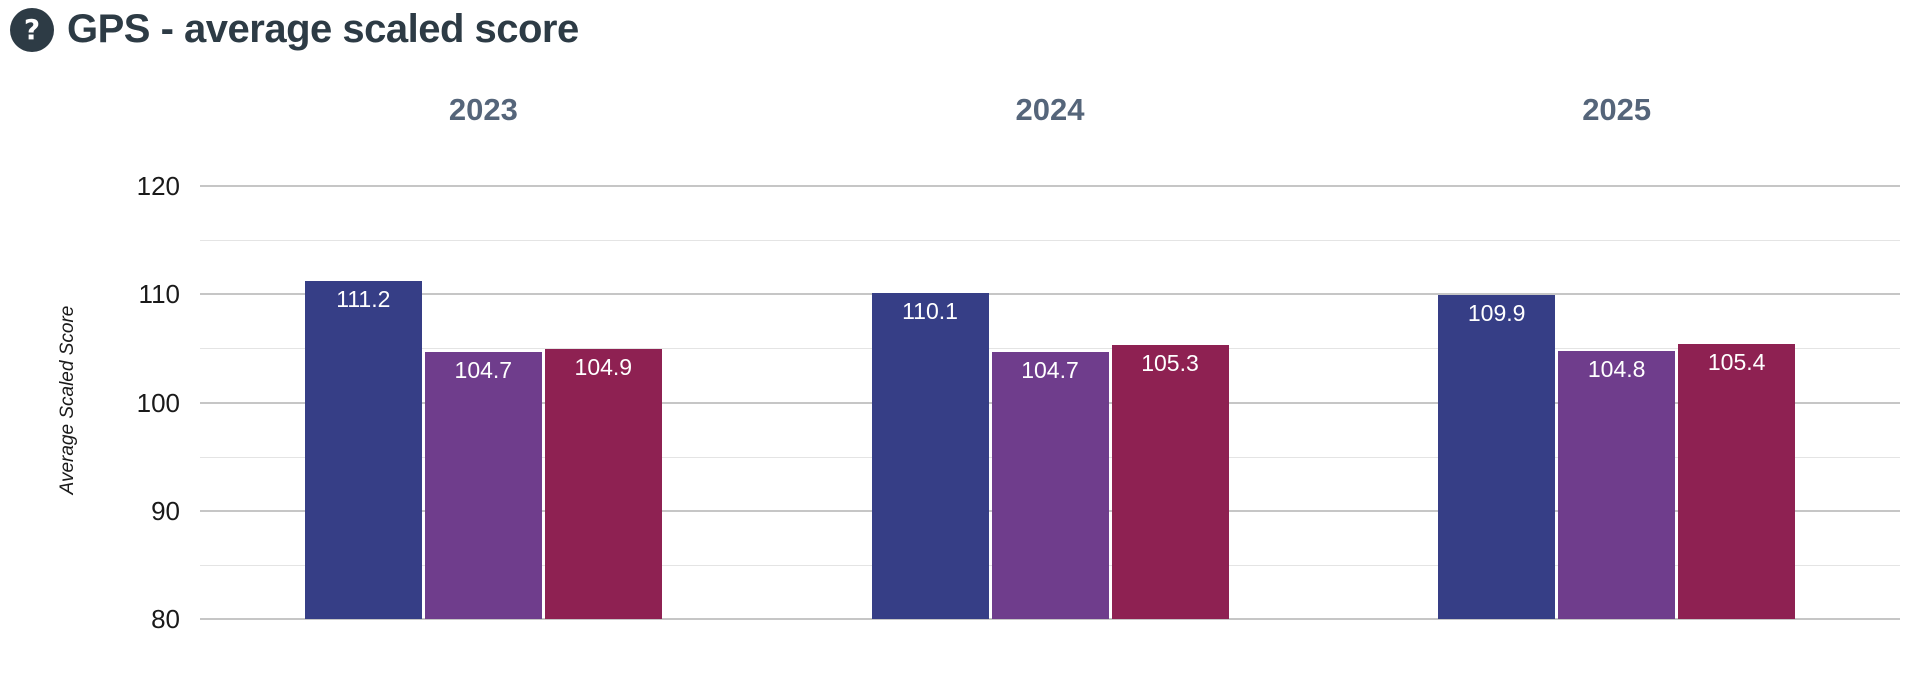 The image size is (1920, 673). I want to click on facet-title-2023: 2023, so click(483, 109).